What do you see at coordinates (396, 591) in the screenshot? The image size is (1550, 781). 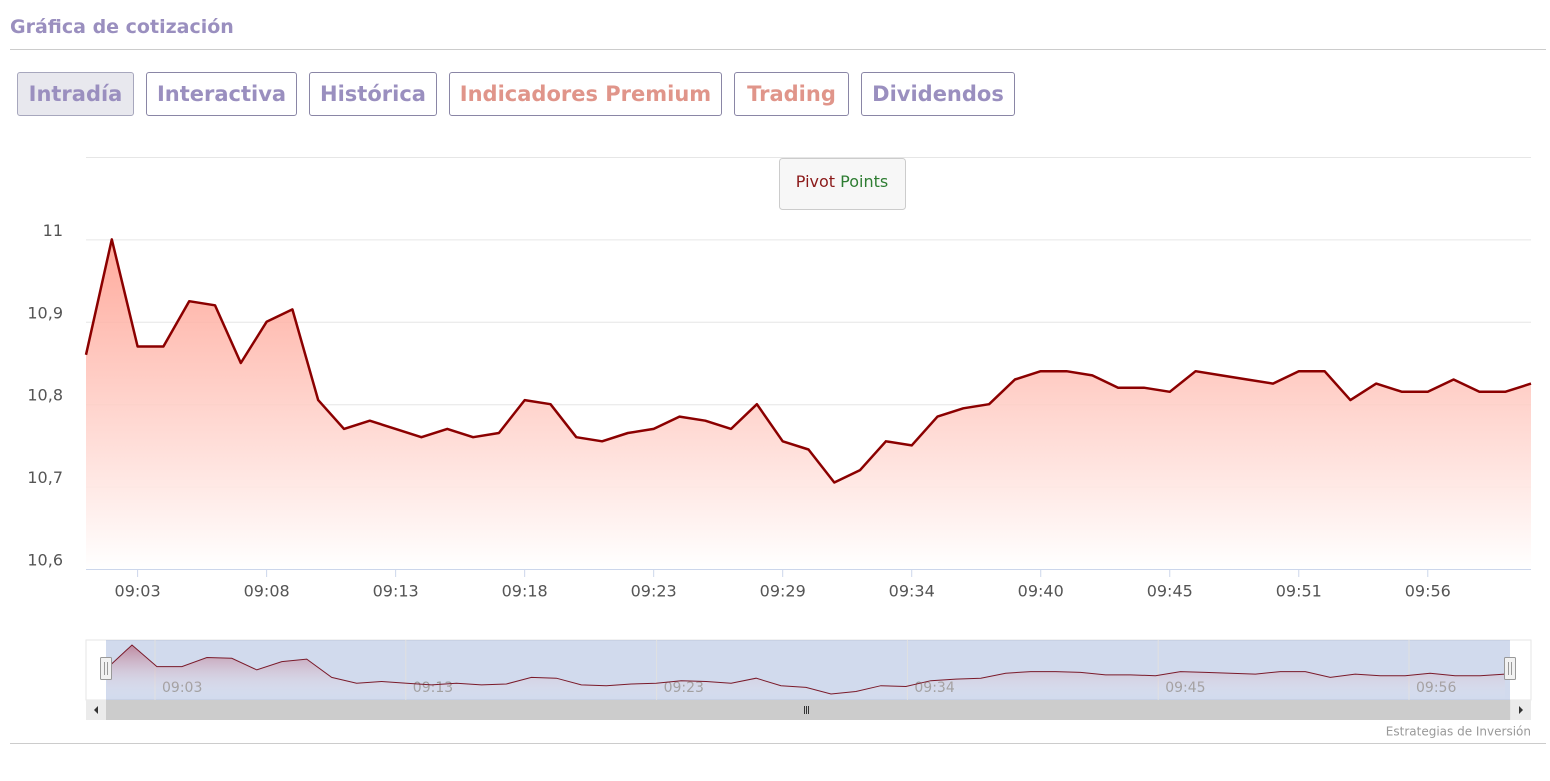 I see `x-tick-label: 09:13` at bounding box center [396, 591].